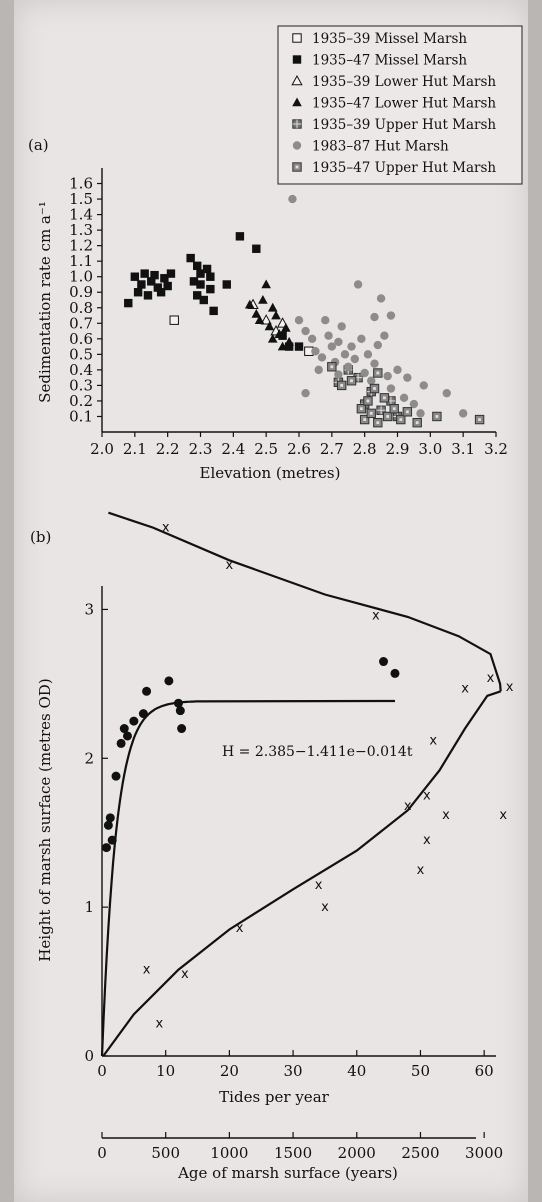 Image resolution: width=542 pixels, height=1202 pixels. Describe the element at coordinates (293, 1071) in the screenshot. I see `panel-b-x-tick-label: 30` at that location.